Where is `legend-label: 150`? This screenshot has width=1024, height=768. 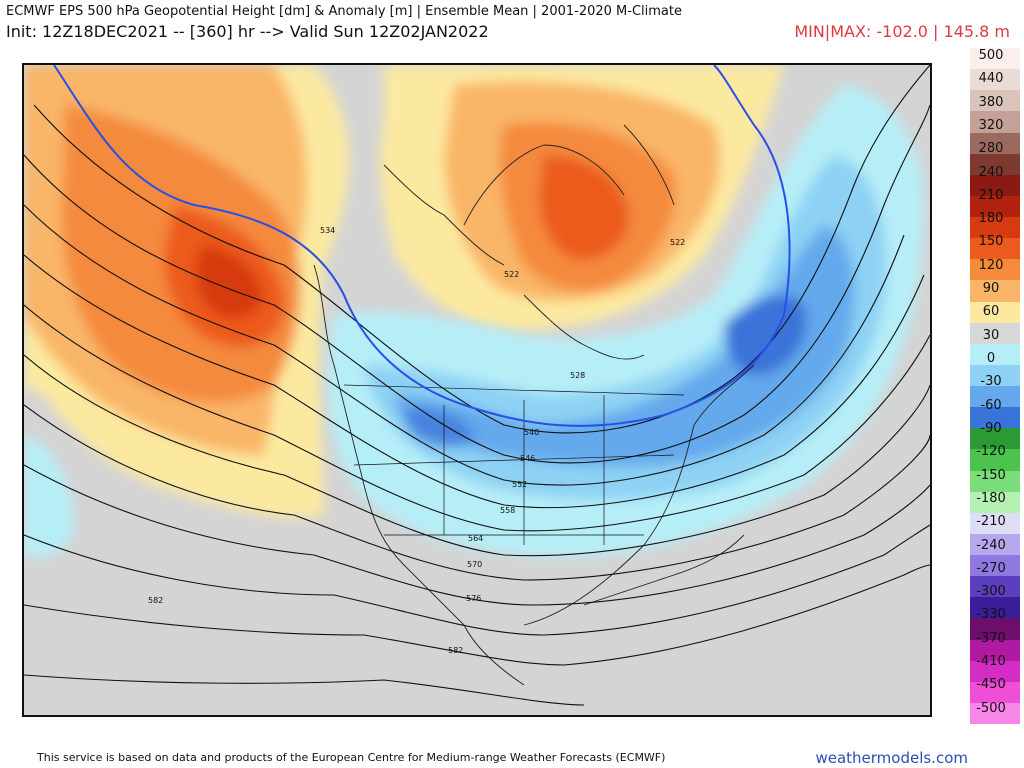
legend-label: 150 is located at coordinates (991, 242).